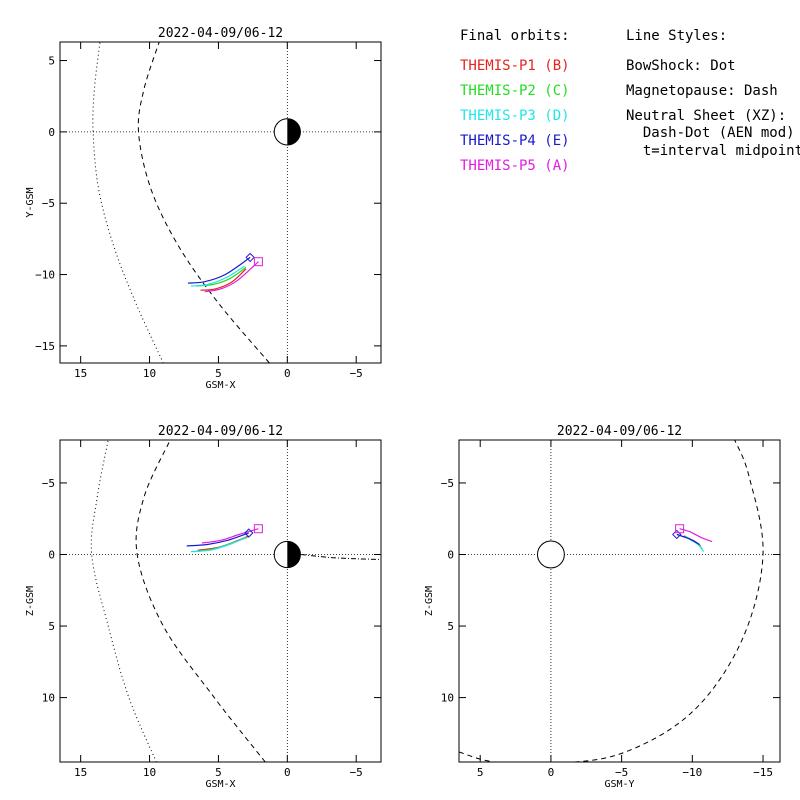  Describe the element at coordinates (619, 784) in the screenshot. I see `x-axis-label: GSM-Y` at that location.